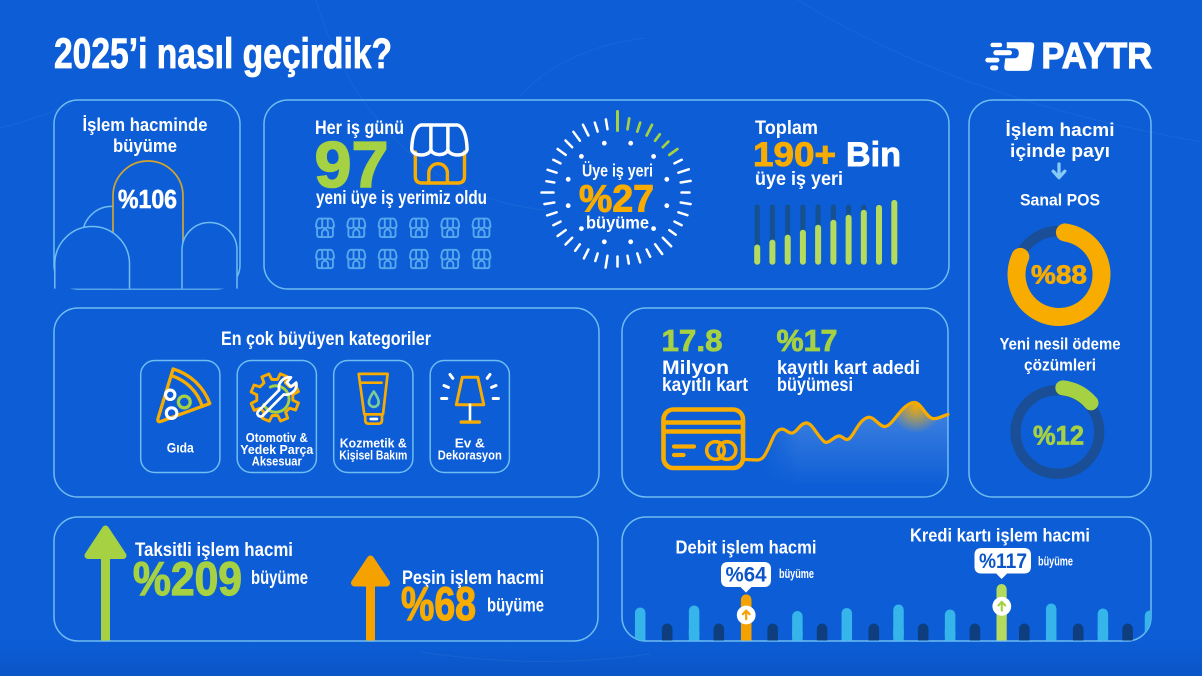  What do you see at coordinates (470, 454) in the screenshot?
I see `svg-text: Dekorasyon` at bounding box center [470, 454].